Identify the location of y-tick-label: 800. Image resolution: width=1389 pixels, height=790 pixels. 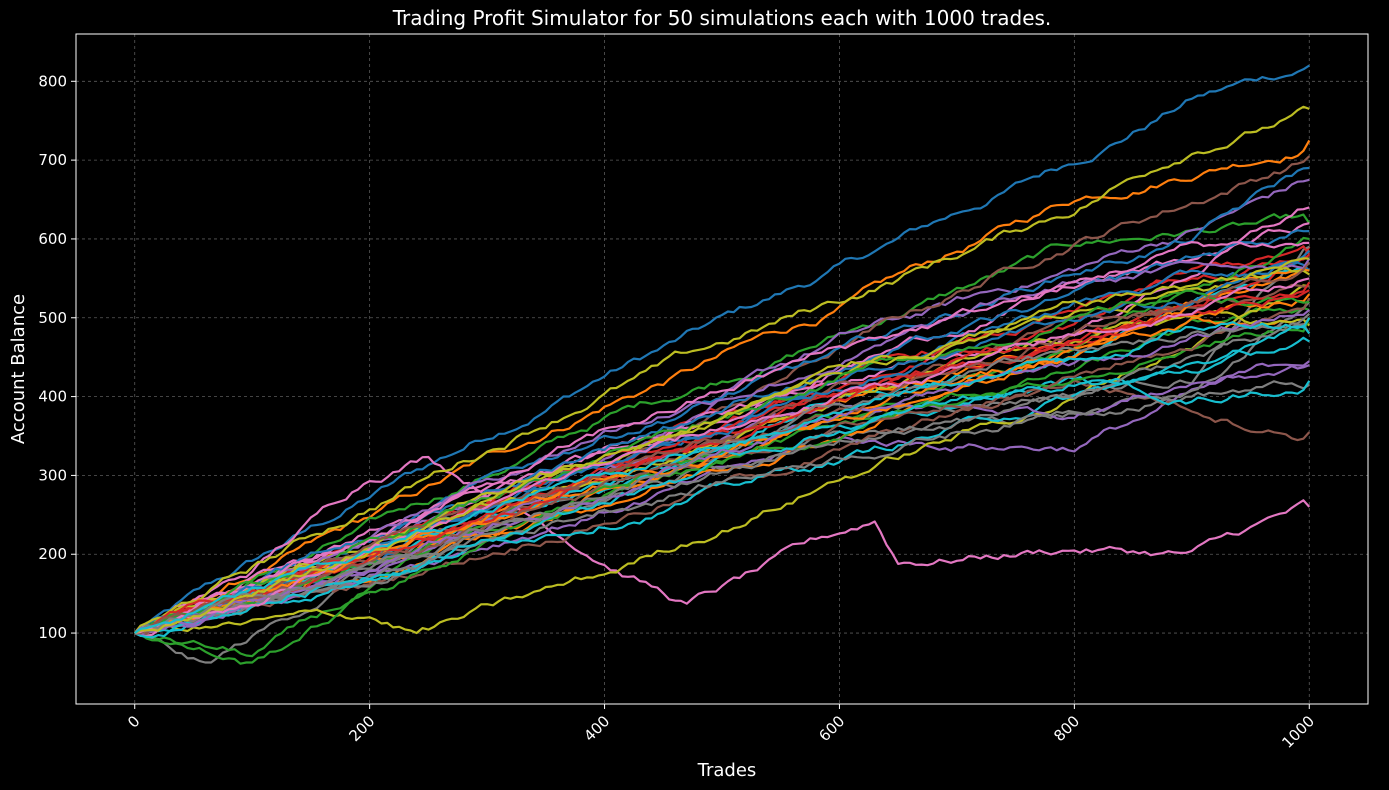
(52, 81).